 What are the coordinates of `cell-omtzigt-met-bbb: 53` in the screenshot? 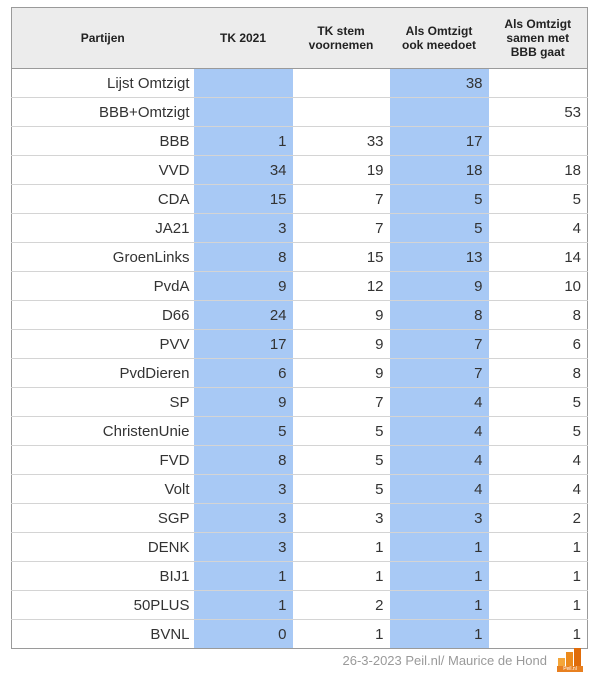 It's located at (538, 112).